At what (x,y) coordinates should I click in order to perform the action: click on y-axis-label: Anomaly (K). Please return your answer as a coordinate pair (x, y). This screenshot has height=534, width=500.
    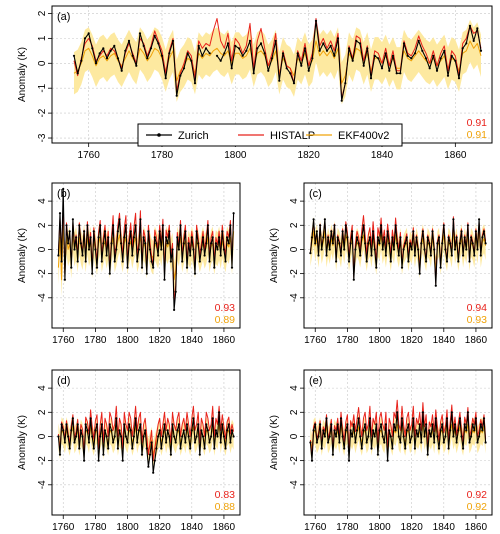
    Looking at the image, I should click on (22, 255).